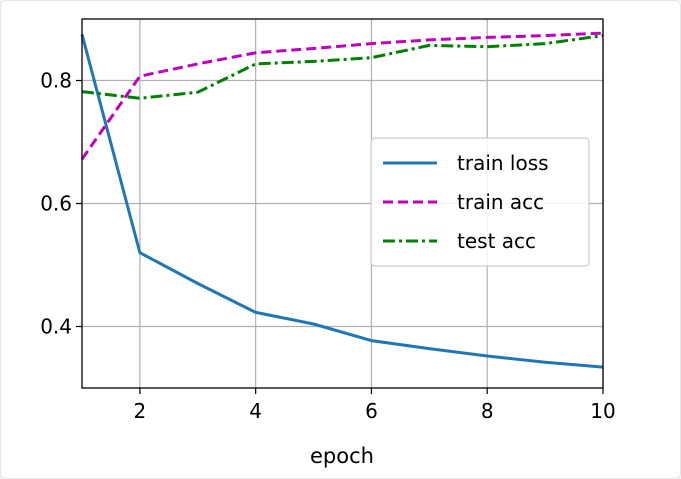 This screenshot has width=681, height=479. What do you see at coordinates (500, 202) in the screenshot?
I see `legend-label: train acc` at bounding box center [500, 202].